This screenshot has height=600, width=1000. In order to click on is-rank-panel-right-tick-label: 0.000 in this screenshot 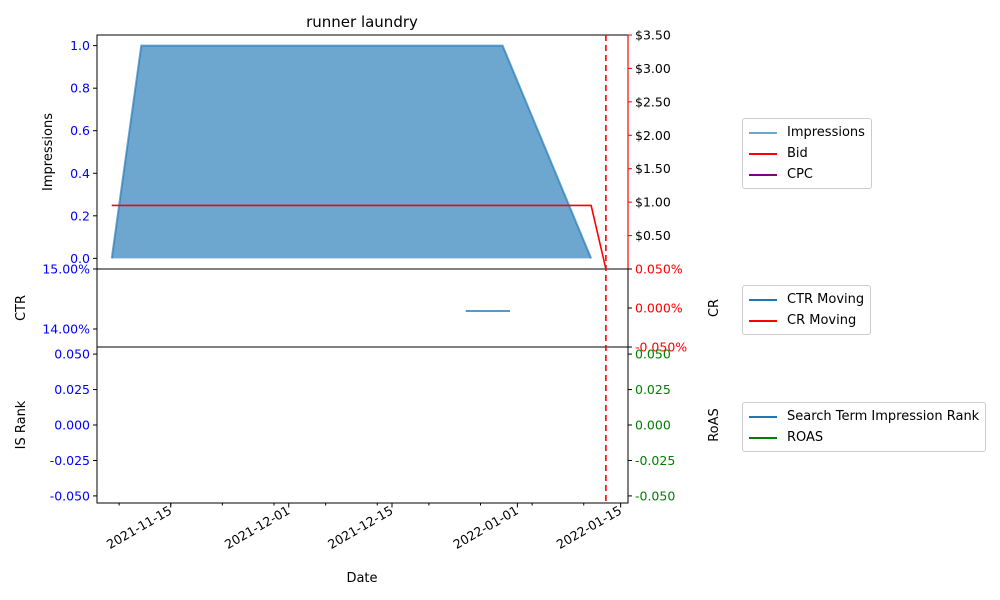, I will do `click(653, 425)`.